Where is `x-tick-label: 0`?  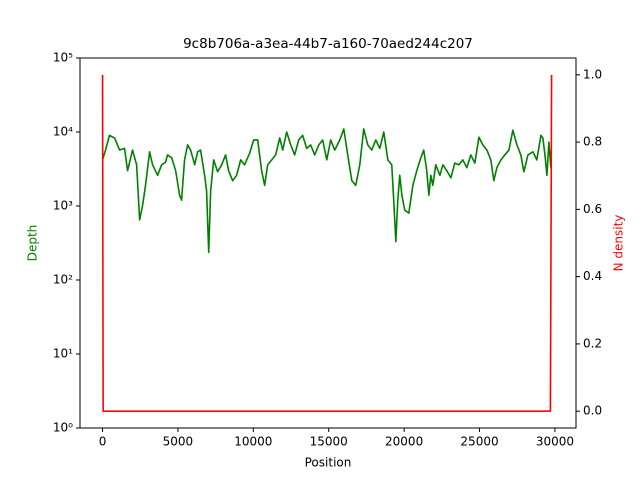 x-tick-label: 0 is located at coordinates (103, 442).